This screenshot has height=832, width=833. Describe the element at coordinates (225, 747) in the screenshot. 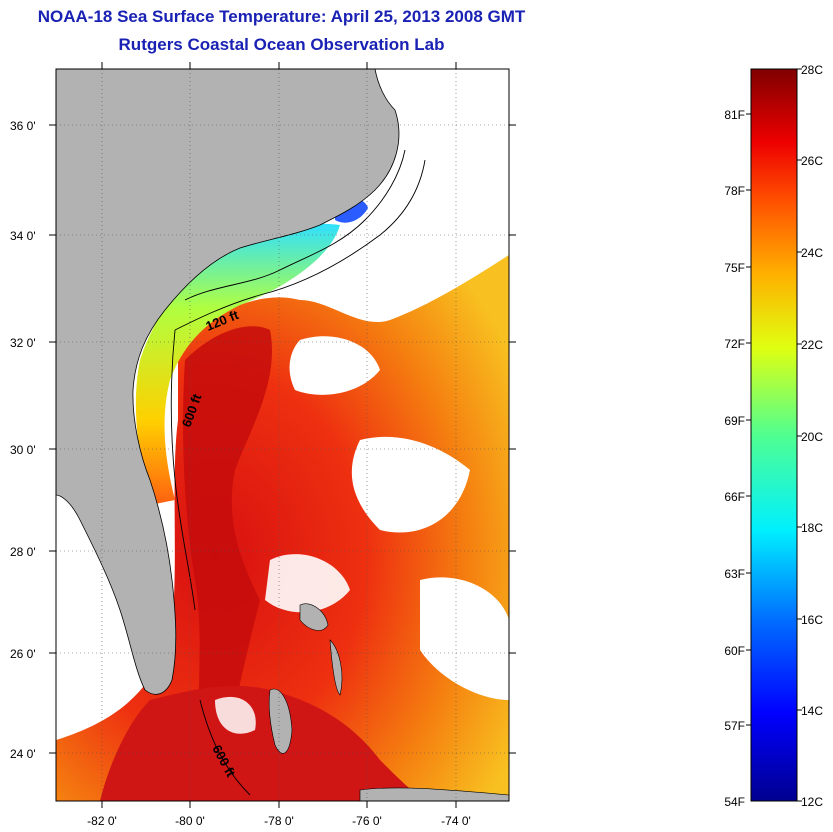

I see `contour-600ft-south` at that location.